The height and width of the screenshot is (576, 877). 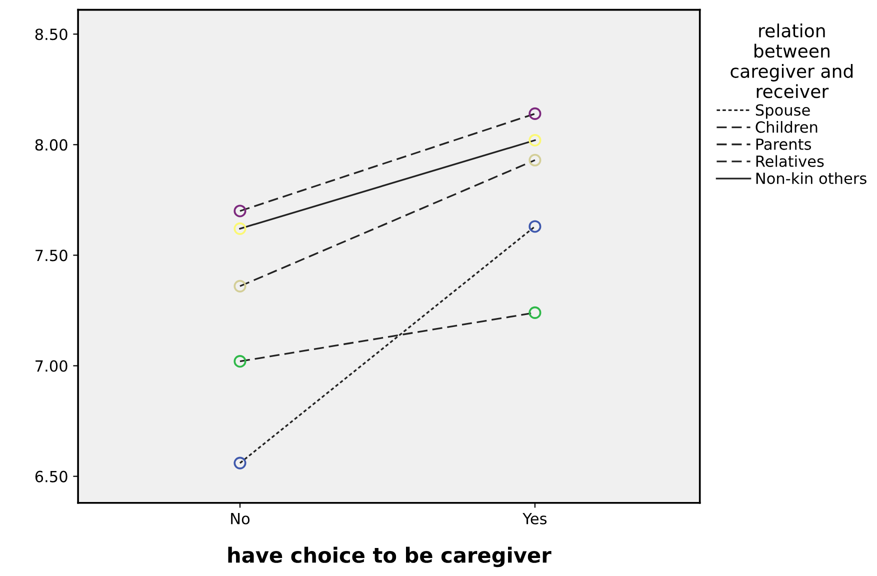 What do you see at coordinates (390, 557) in the screenshot?
I see `x-axis-title: have choice to be caregiver` at bounding box center [390, 557].